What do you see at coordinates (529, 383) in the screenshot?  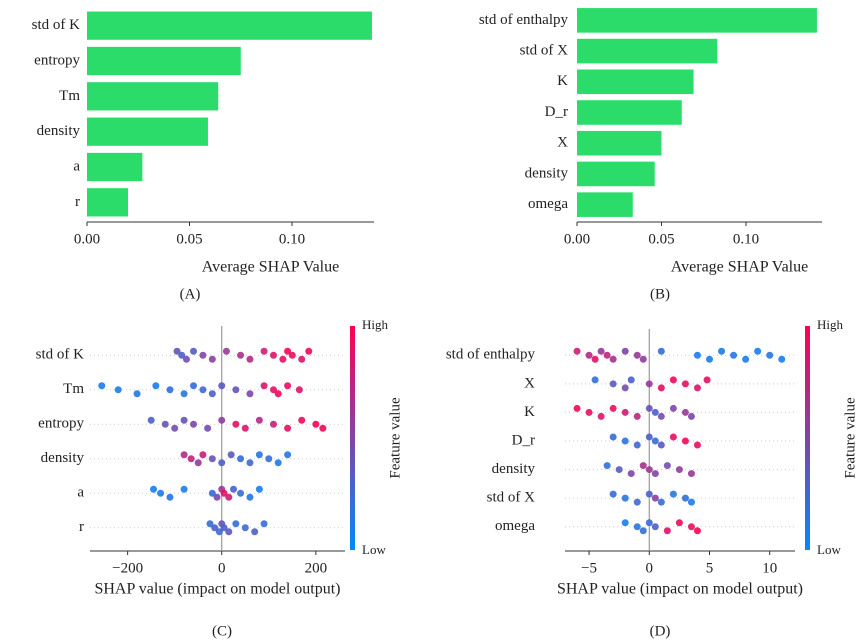 I see `y-tick-label: X` at bounding box center [529, 383].